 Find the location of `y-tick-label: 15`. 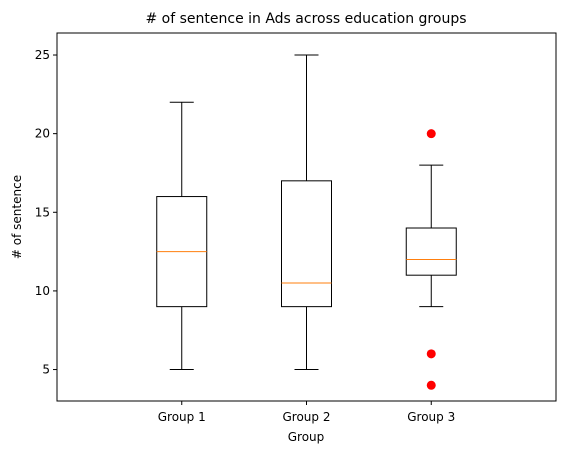

y-tick-label: 15 is located at coordinates (42, 212).